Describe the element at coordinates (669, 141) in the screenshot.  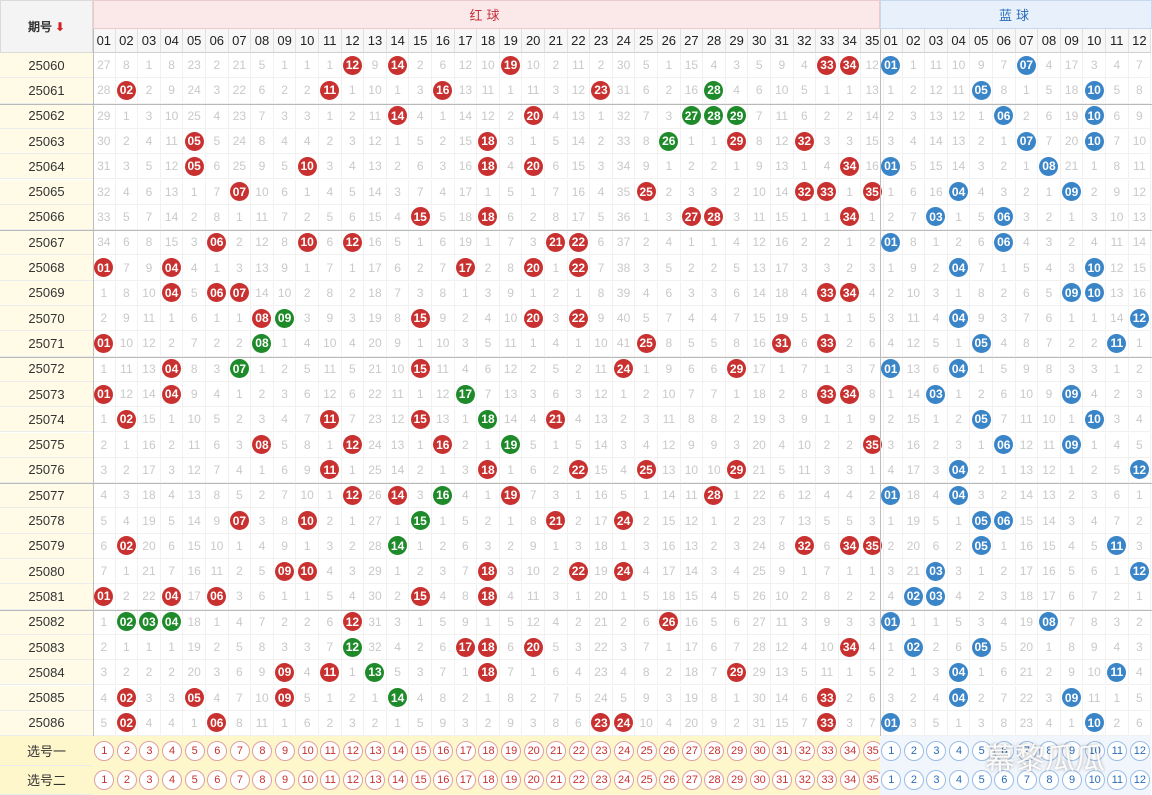
I see `red-cell: 26` at that location.